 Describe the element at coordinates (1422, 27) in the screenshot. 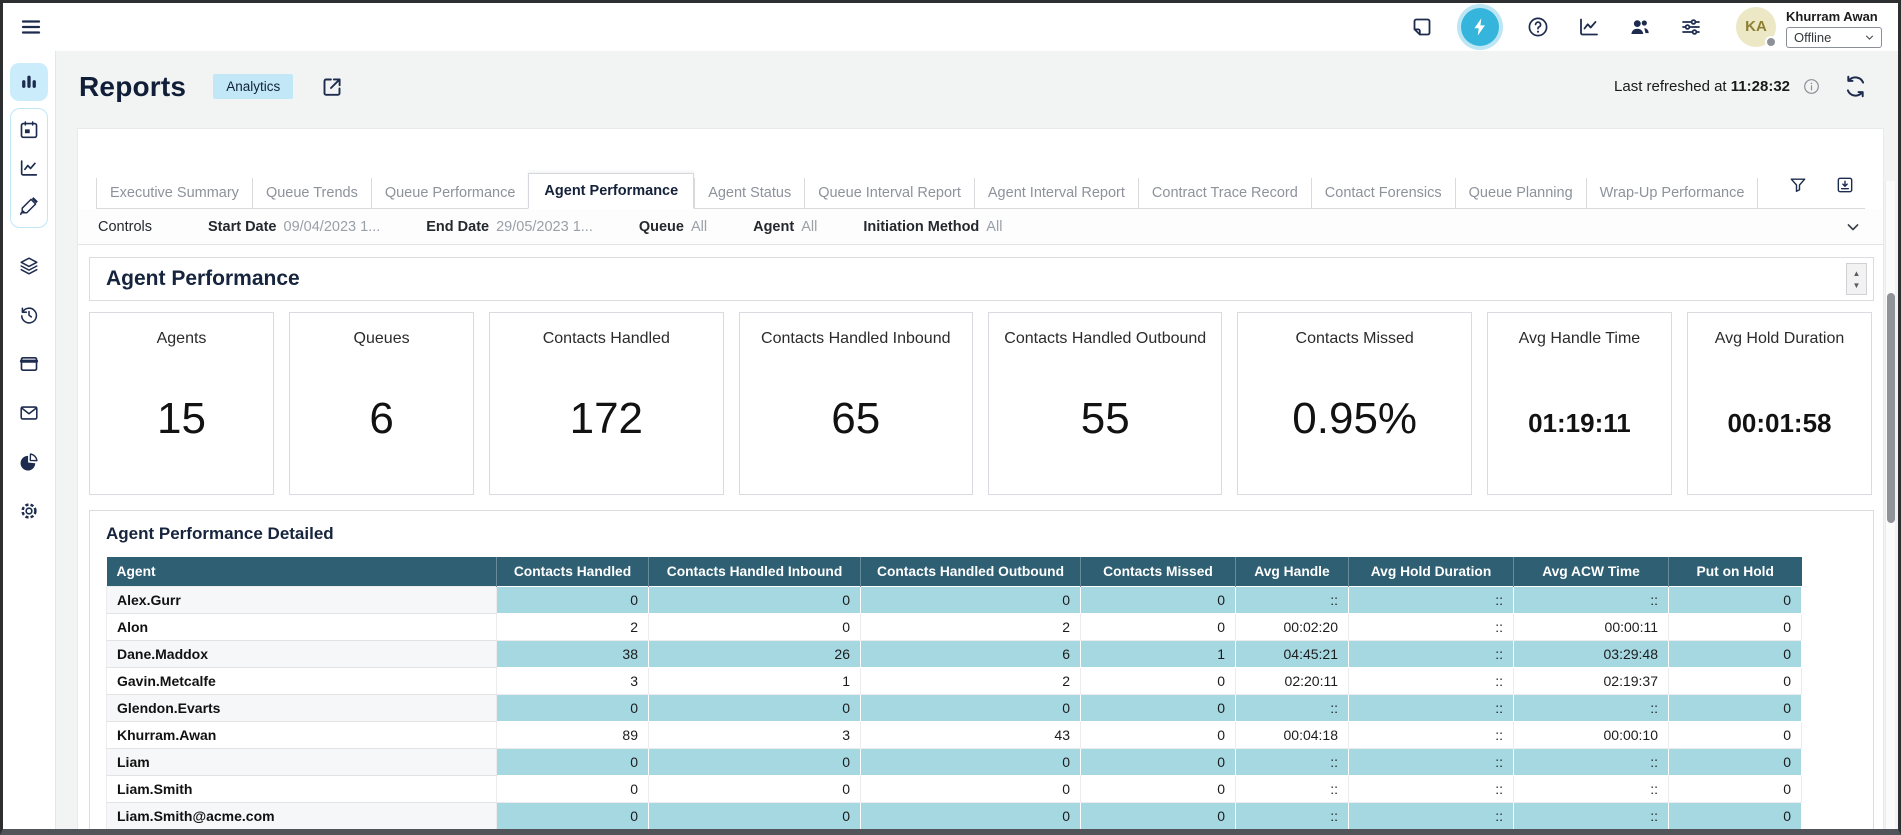

I see `notes-icon` at that location.